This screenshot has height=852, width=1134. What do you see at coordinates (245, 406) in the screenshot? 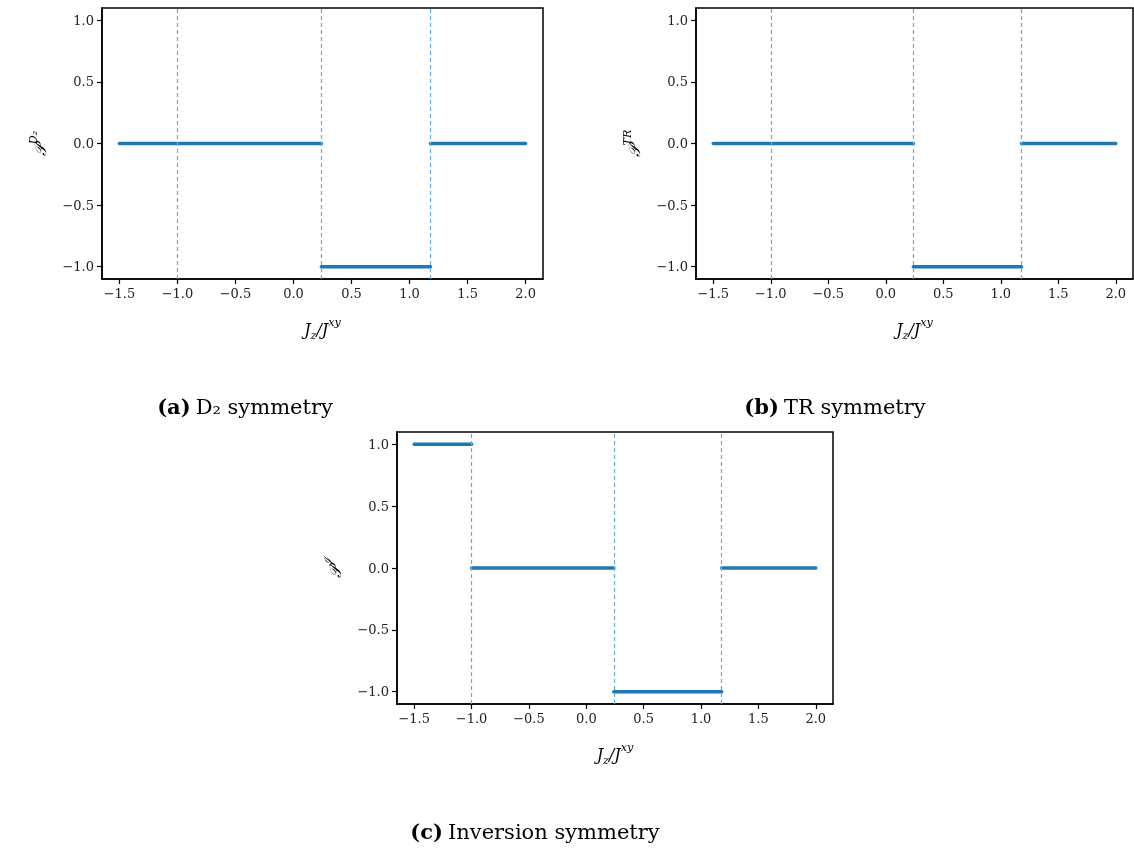
I see `text: (a) D₂ symmetry` at bounding box center [245, 406].